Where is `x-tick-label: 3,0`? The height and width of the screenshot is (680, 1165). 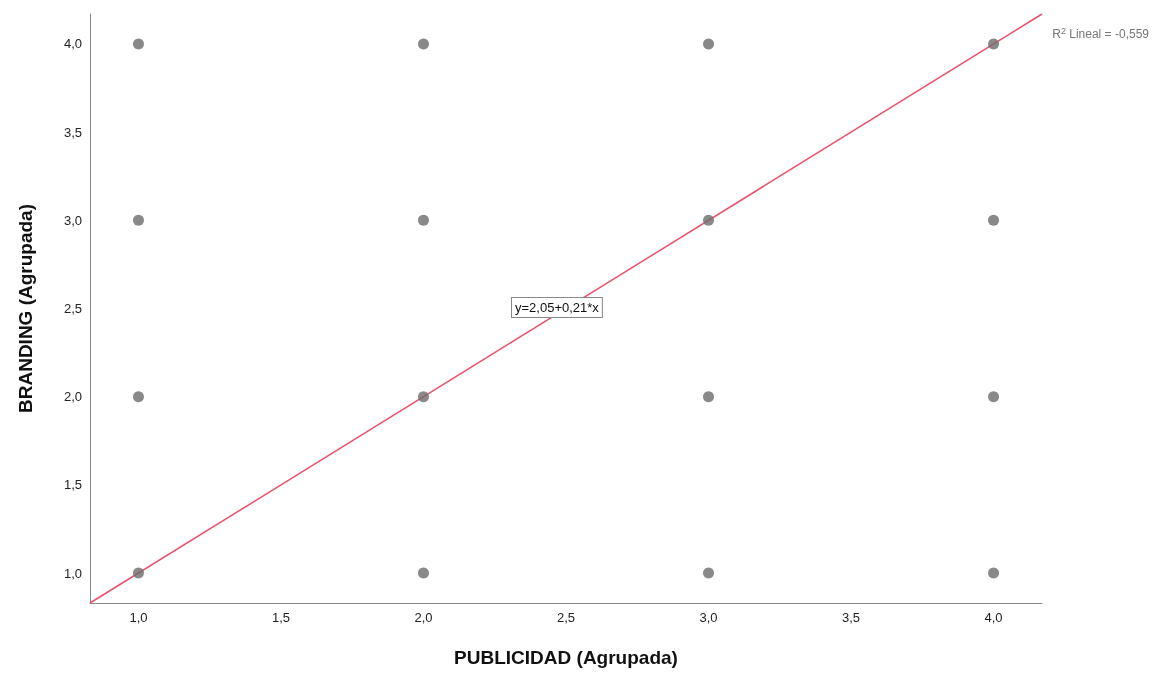
x-tick-label: 3,0 is located at coordinates (708, 617).